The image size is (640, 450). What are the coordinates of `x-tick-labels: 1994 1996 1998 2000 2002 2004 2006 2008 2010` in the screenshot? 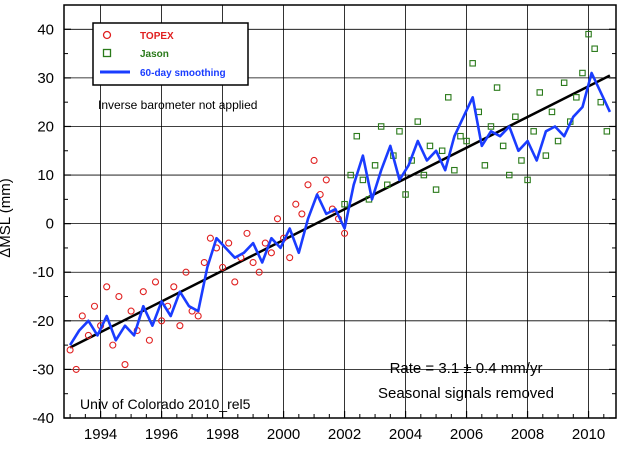 It's located at (344, 434).